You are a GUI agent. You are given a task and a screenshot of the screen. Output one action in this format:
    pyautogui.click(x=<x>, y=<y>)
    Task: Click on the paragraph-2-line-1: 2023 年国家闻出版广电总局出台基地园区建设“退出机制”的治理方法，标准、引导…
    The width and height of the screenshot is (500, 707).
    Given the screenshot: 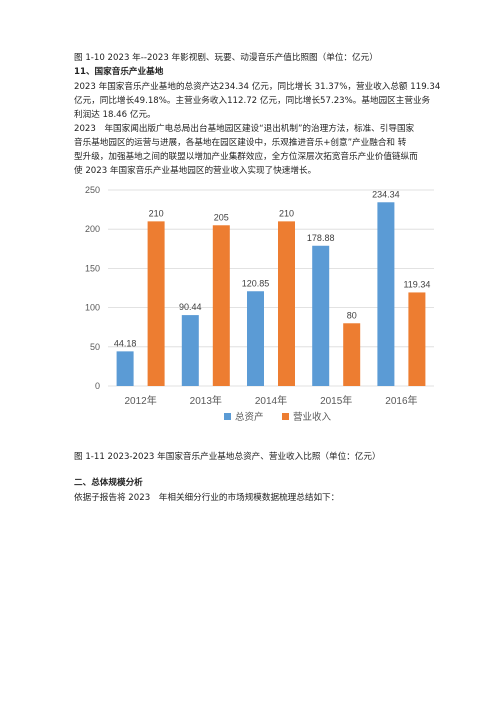 What is the action you would take?
    pyautogui.click(x=244, y=129)
    